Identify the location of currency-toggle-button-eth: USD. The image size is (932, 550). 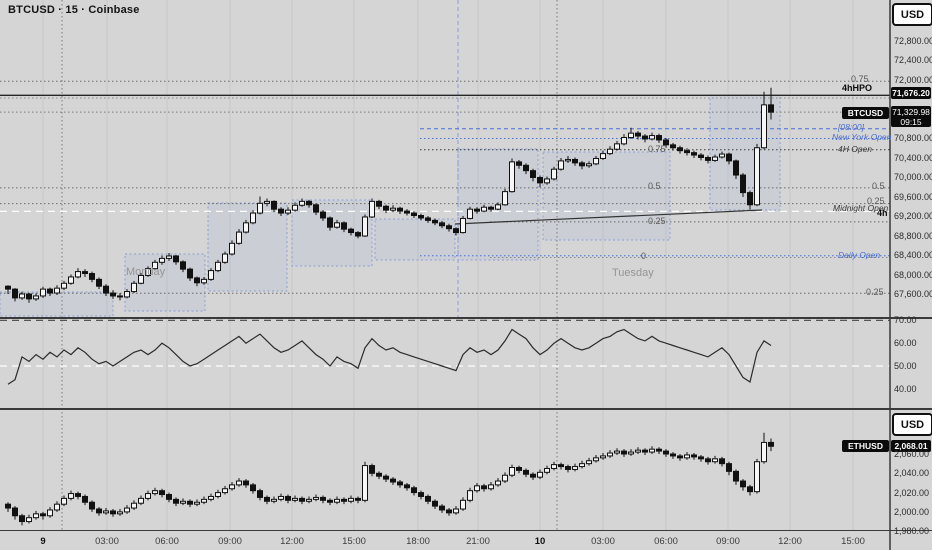
(912, 424).